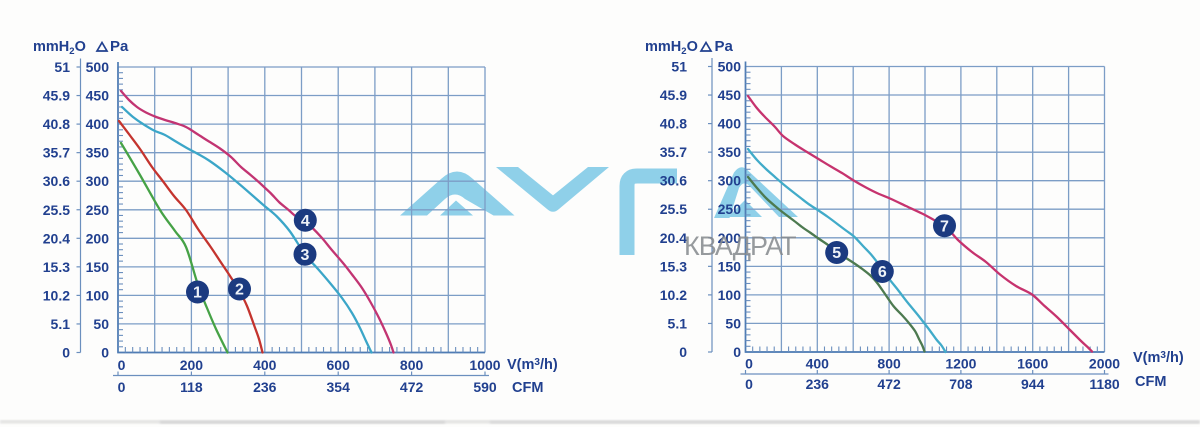  Describe the element at coordinates (339, 365) in the screenshot. I see `svg-text: 600` at that location.